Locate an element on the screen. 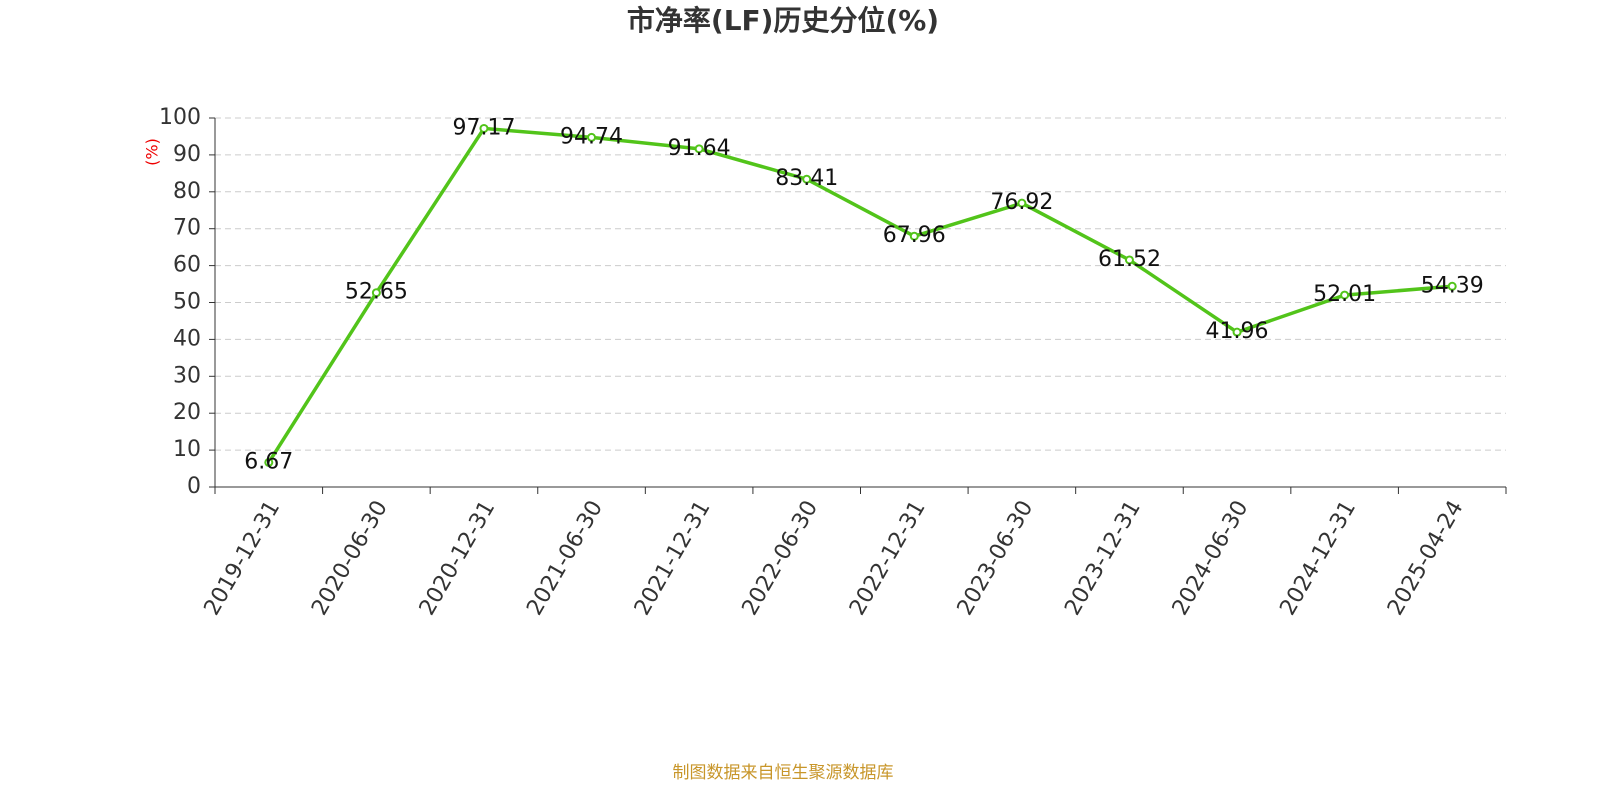  data-label: 52.65 is located at coordinates (376, 292).